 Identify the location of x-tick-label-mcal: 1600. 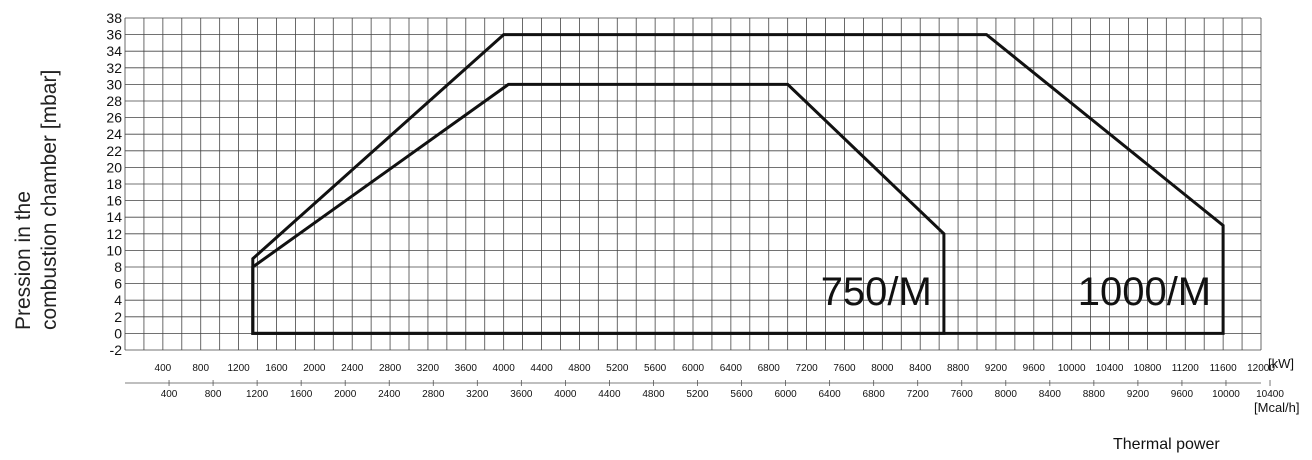
(301, 394).